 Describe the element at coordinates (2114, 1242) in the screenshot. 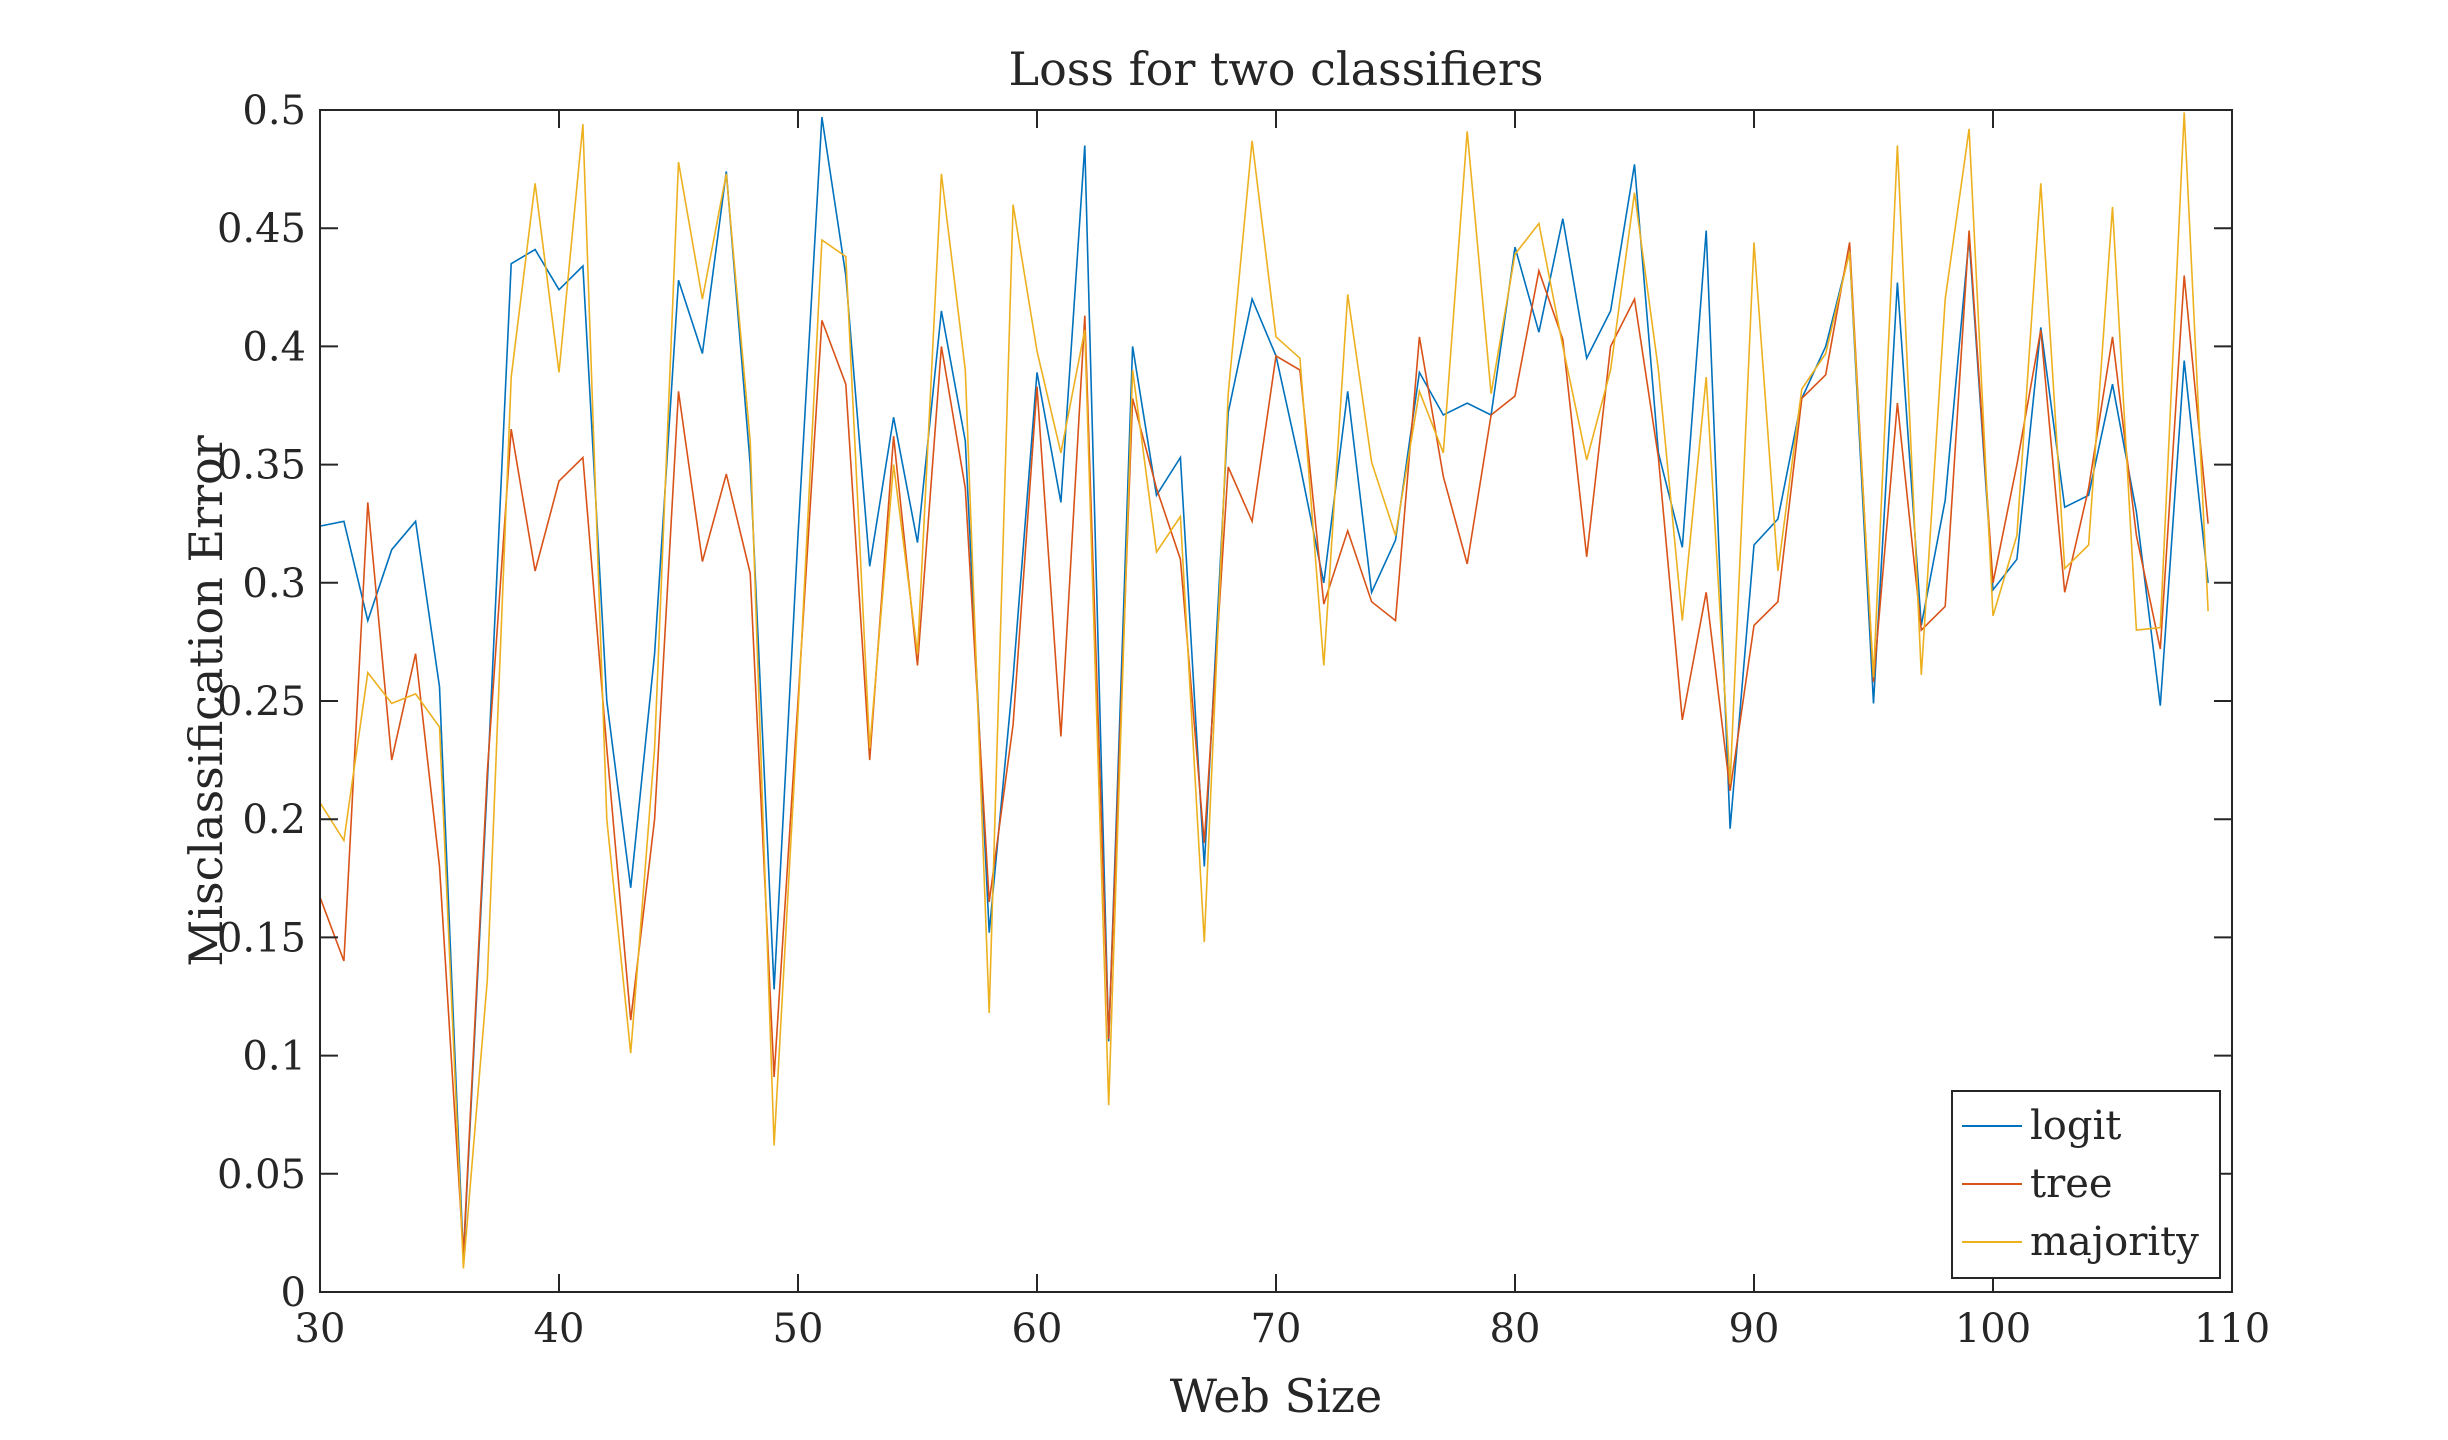

I see `legend-label-majority: majority` at that location.